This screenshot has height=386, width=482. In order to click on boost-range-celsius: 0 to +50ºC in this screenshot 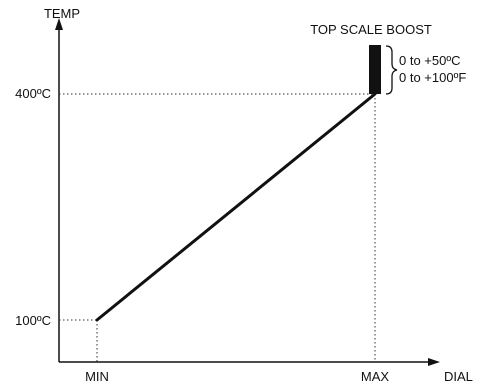, I will do `click(429, 60)`.